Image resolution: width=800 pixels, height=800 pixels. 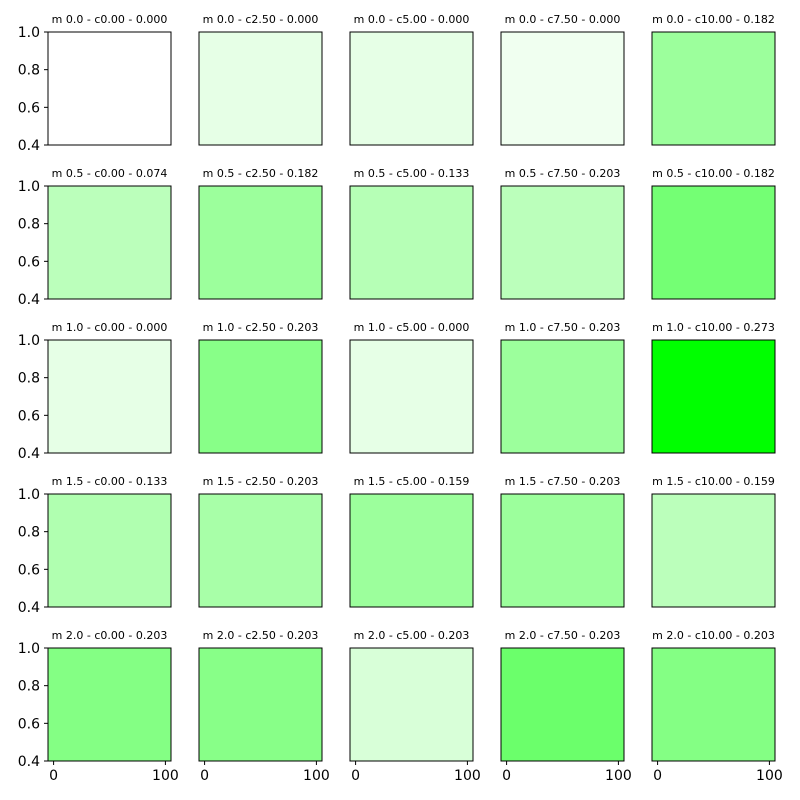 I want to click on panel: m 1.5 - c2.50 - 0.203, so click(x=260, y=541).